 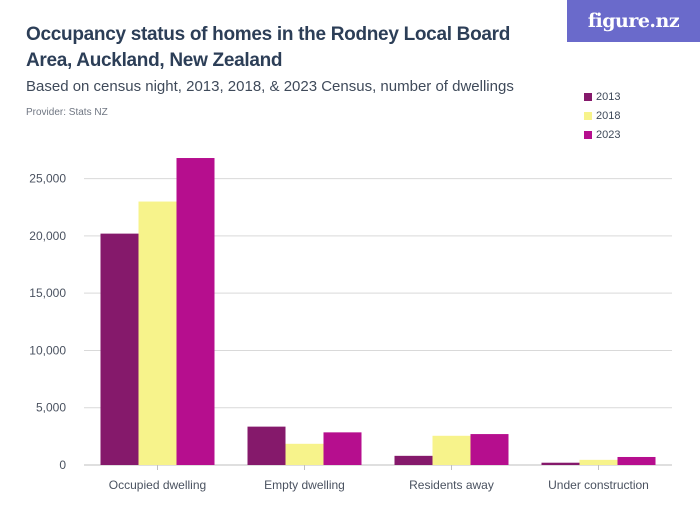 I want to click on legend-label: 2023, so click(x=608, y=134).